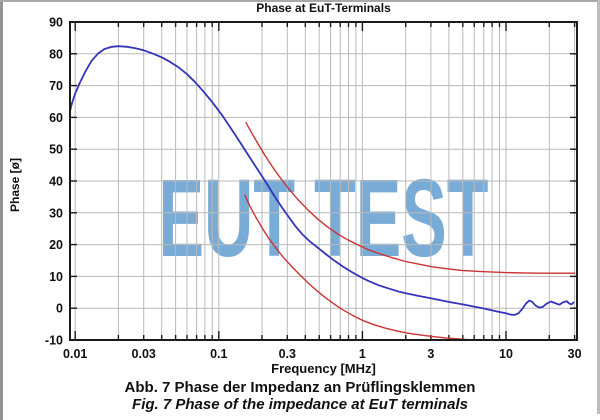  I want to click on y-tick-label: 40, so click(56, 182).